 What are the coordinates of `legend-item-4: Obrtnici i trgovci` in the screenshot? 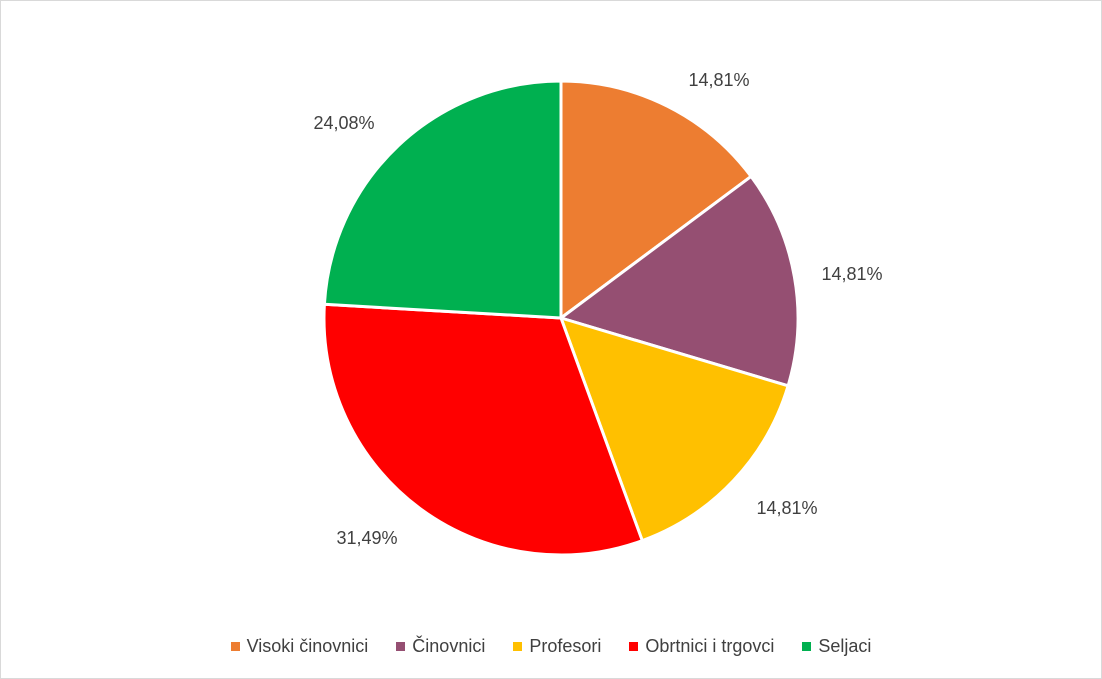 It's located at (701, 646).